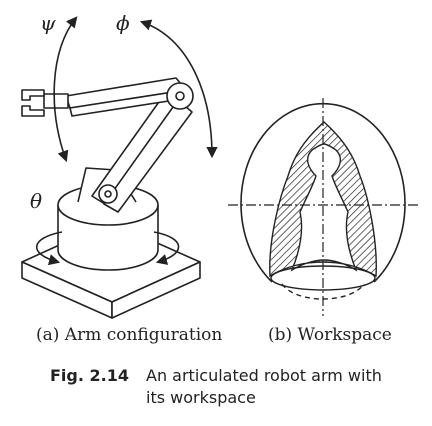 The width and height of the screenshot is (432, 426). Describe the element at coordinates (89, 375) in the screenshot. I see `figure-number: Fig. 2.14` at that location.